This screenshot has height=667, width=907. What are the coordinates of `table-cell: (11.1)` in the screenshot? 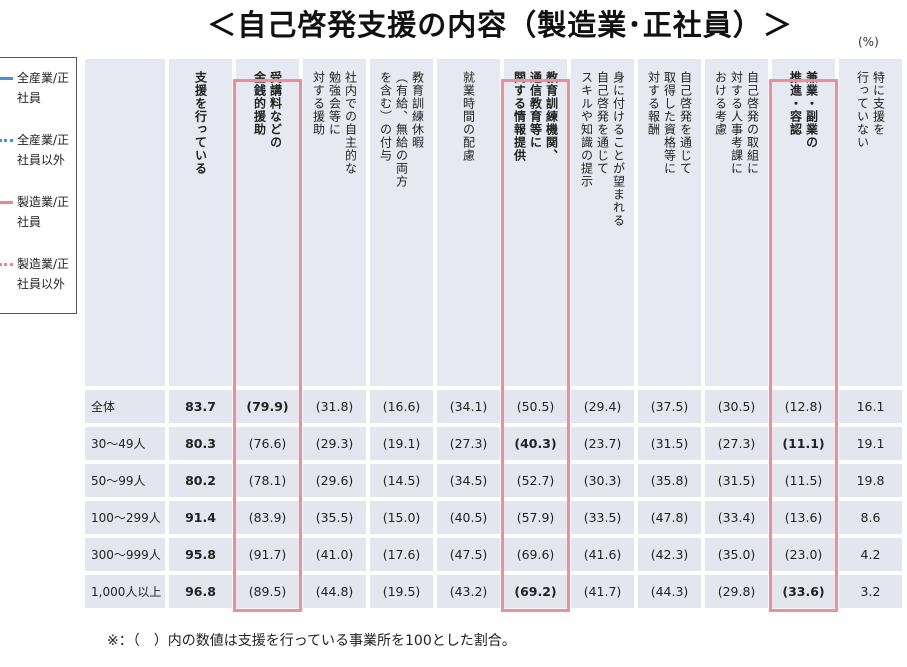 It's located at (803, 443).